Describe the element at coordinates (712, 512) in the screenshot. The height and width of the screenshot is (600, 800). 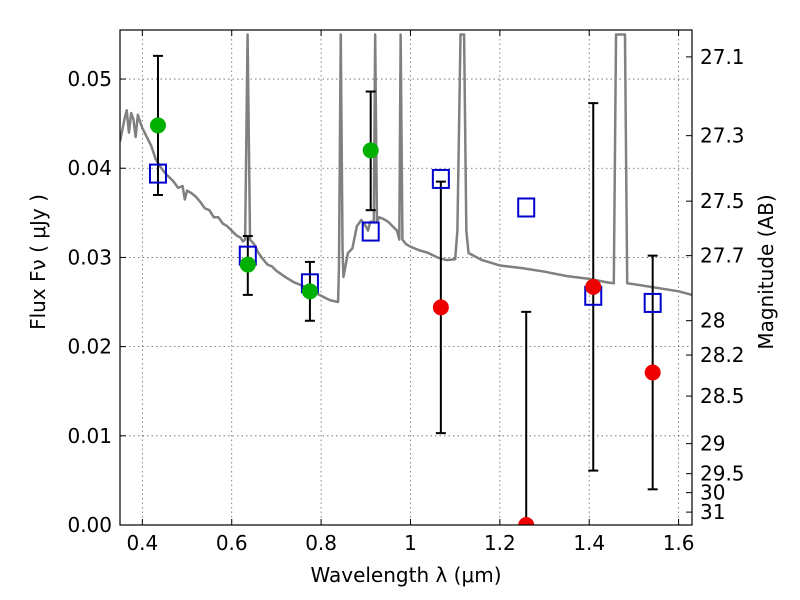
I see `magnitude-tick-label: 31` at that location.